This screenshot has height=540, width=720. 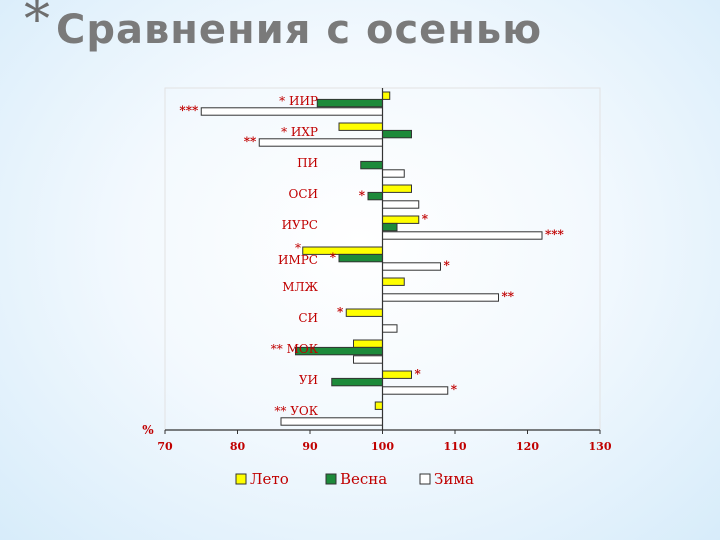 What do you see at coordinates (310, 446) in the screenshot?
I see `x-tick-label: 90` at bounding box center [310, 446].